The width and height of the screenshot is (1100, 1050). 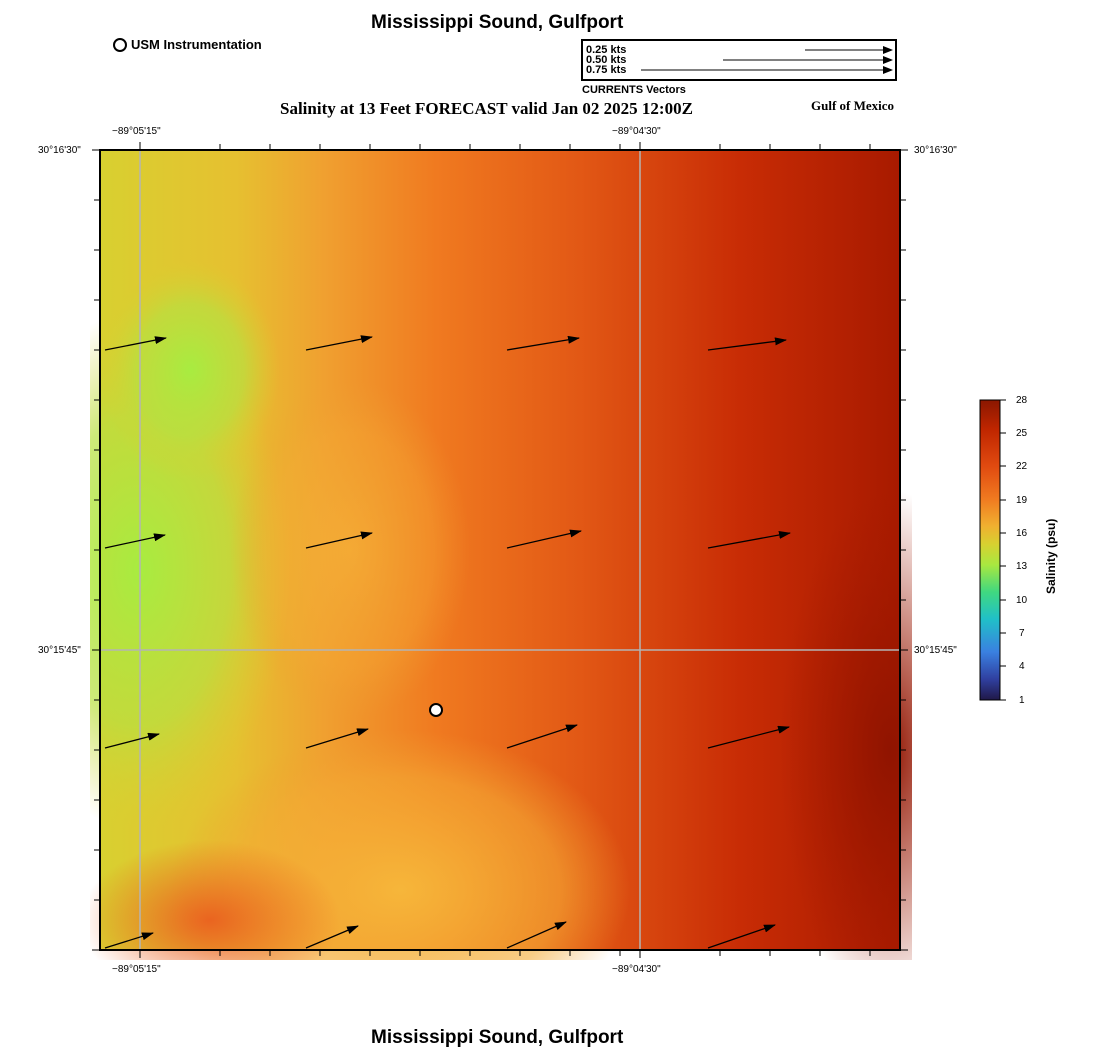 What do you see at coordinates (1022, 566) in the screenshot?
I see `colorbar-tick-label: 13` at bounding box center [1022, 566].